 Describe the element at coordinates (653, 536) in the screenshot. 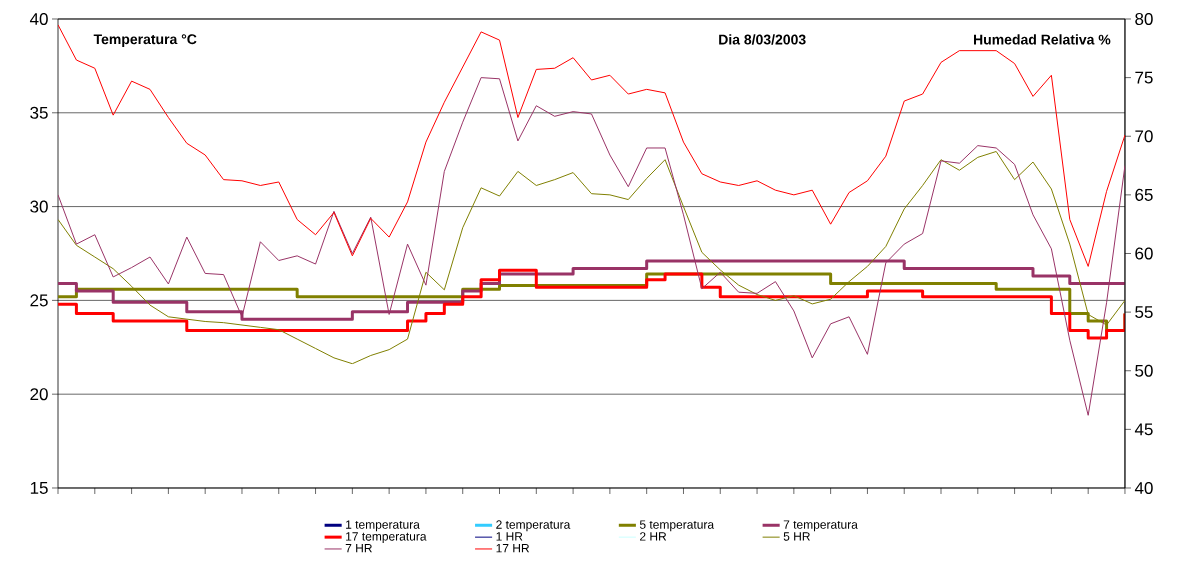

I see `legend-label: 2 HR` at that location.